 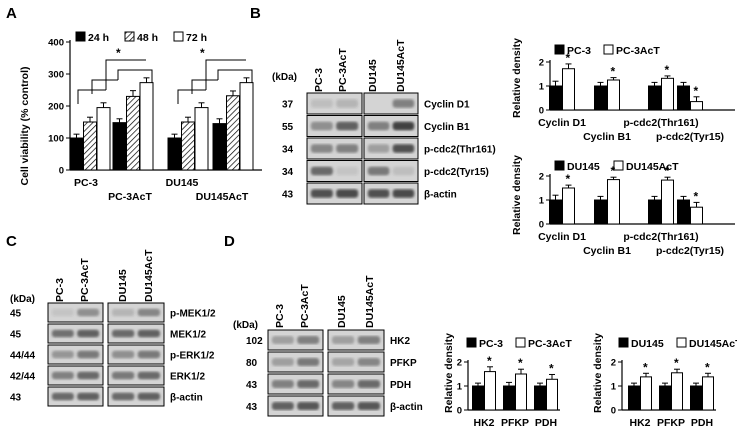 What do you see at coordinates (16, 398) in the screenshot?
I see `mw-blotC-4: 43` at bounding box center [16, 398].